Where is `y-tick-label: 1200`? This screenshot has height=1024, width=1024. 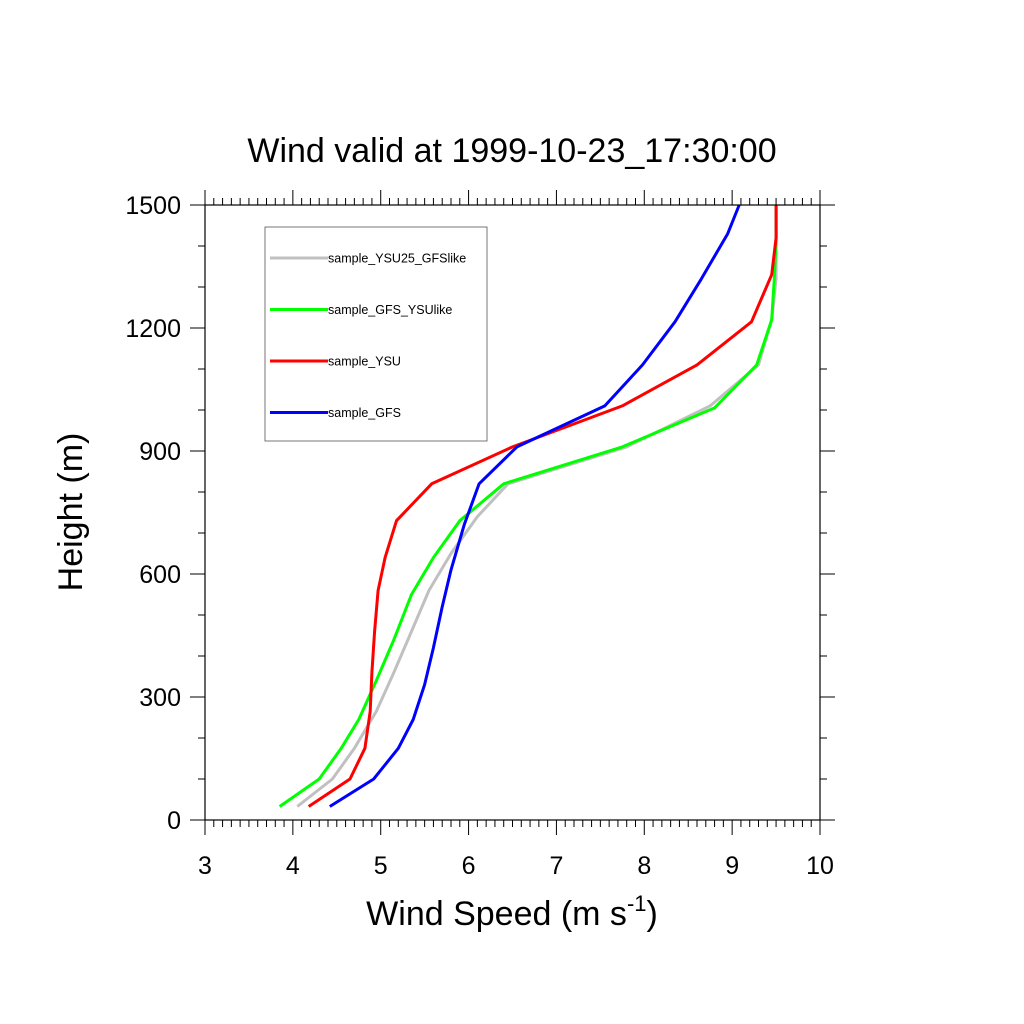
y-tick-label: 1200 is located at coordinates (153, 329).